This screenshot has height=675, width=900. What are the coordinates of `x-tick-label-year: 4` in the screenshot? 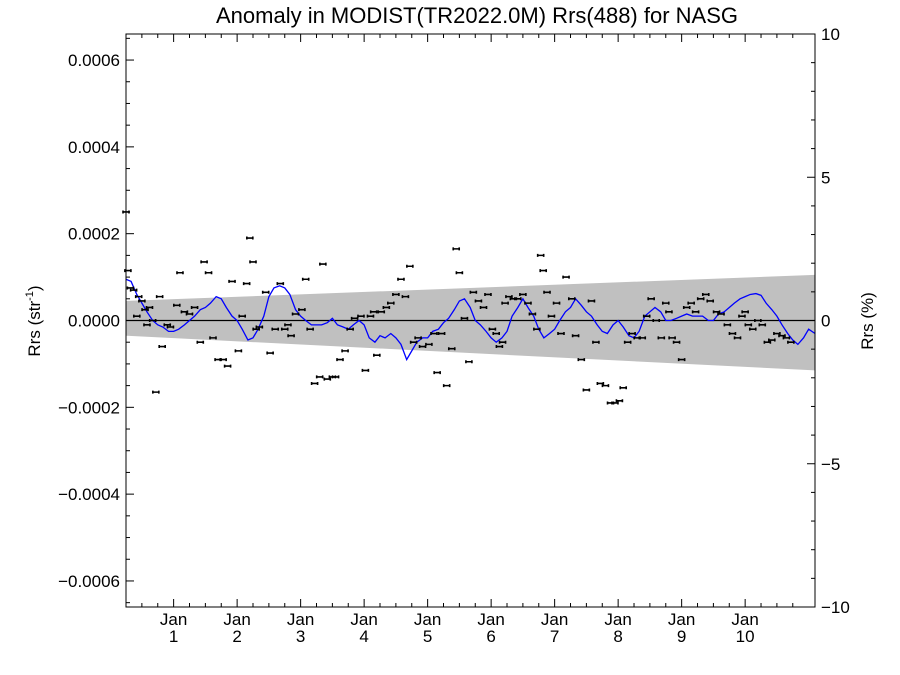 It's located at (363, 636).